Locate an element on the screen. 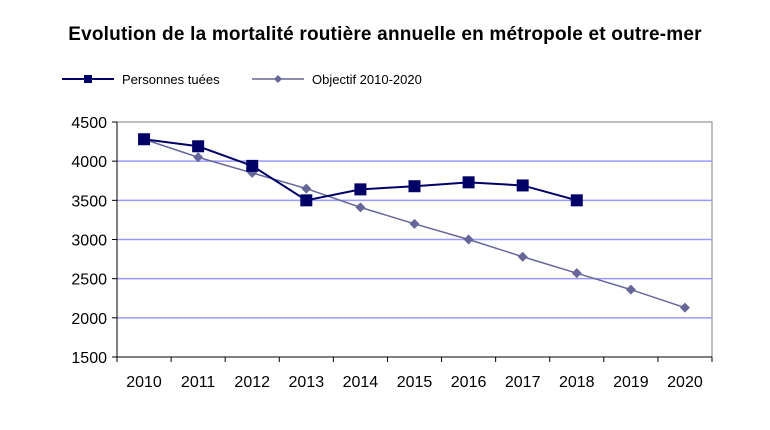  y-tick-label: 2000 is located at coordinates (89, 319).